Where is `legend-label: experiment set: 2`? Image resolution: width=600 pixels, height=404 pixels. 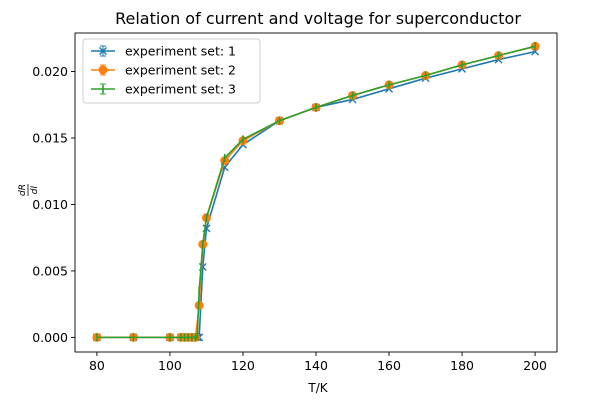
legend-label: experiment set: 2 is located at coordinates (180, 70).